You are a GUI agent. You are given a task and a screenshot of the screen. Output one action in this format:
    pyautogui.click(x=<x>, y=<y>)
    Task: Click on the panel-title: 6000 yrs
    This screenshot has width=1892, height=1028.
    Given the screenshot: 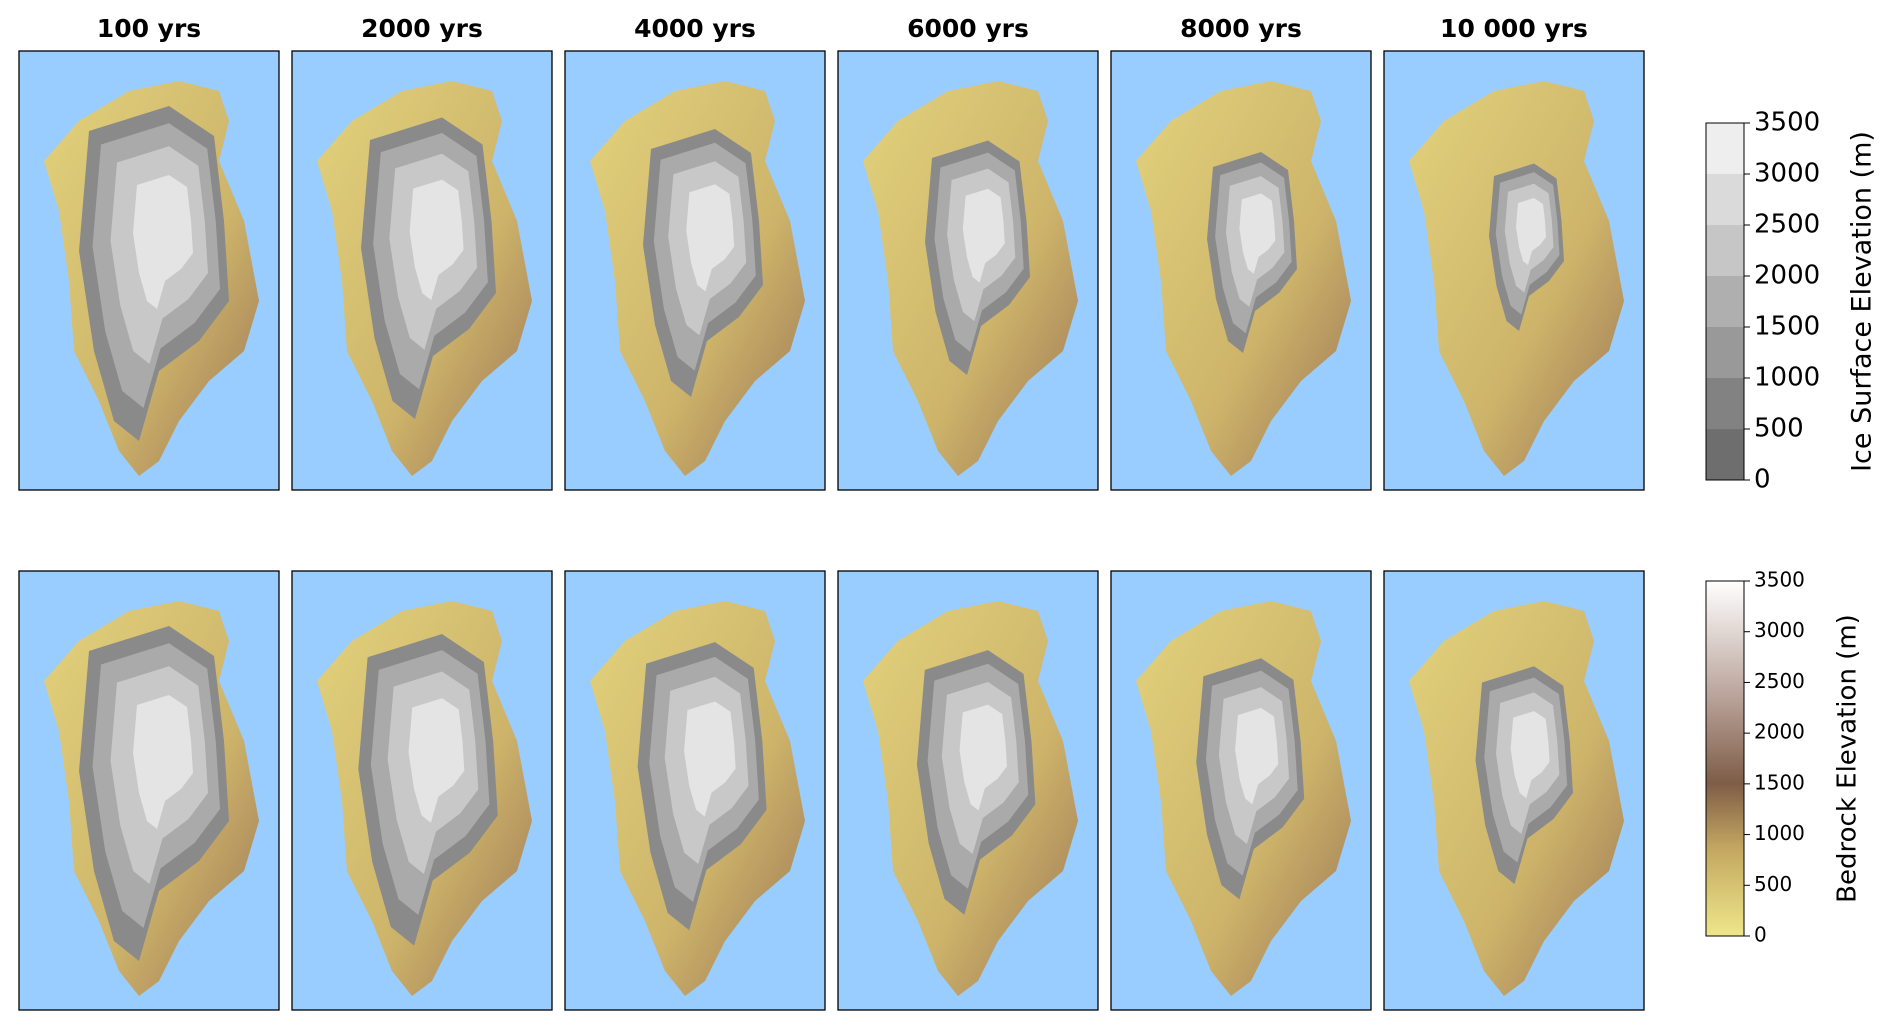 What is the action you would take?
    pyautogui.click(x=968, y=28)
    